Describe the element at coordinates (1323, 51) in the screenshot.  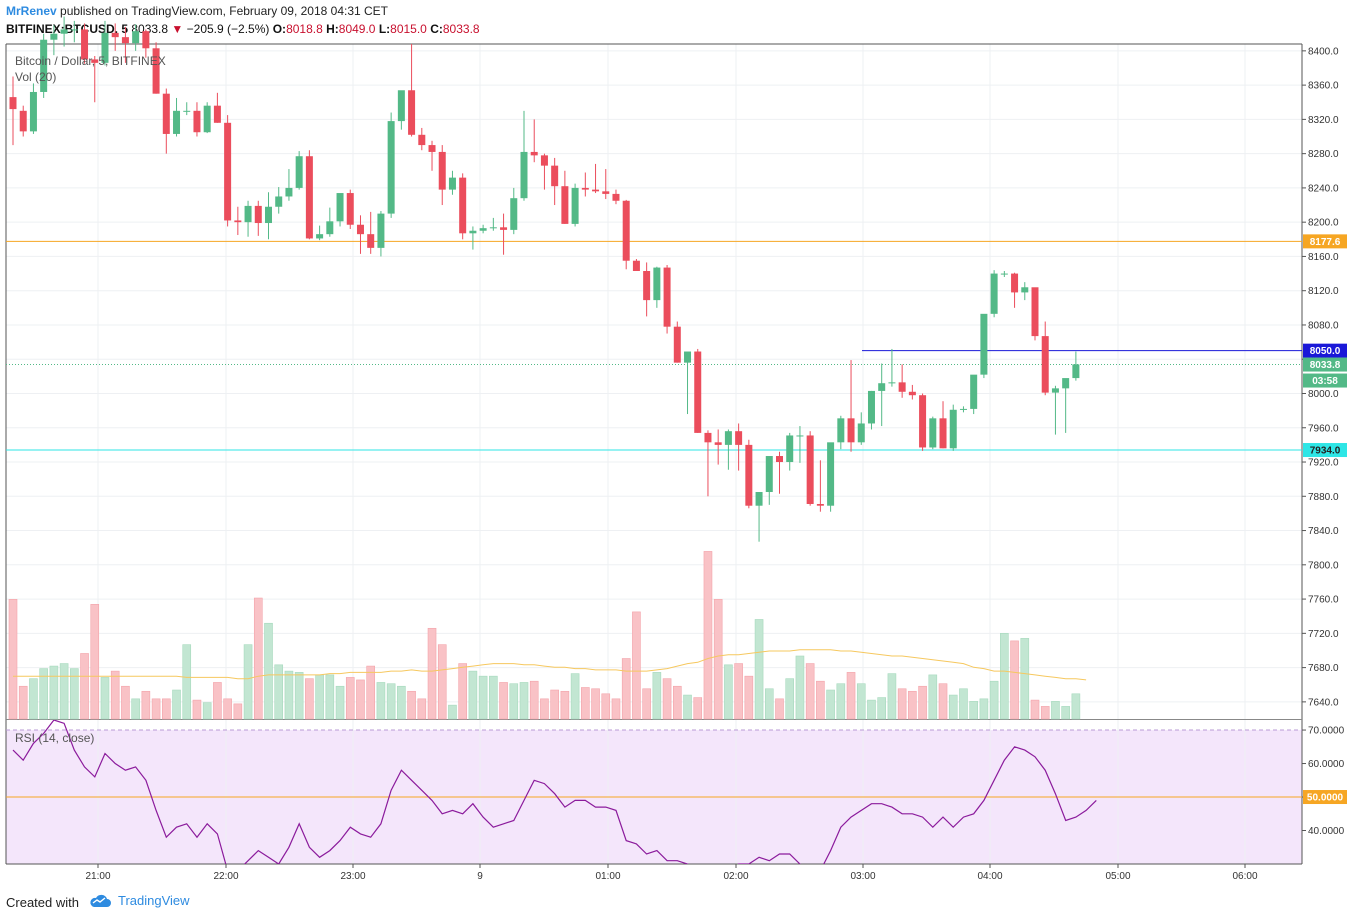
I see `axis-tick-label: 8400.0` at that location.